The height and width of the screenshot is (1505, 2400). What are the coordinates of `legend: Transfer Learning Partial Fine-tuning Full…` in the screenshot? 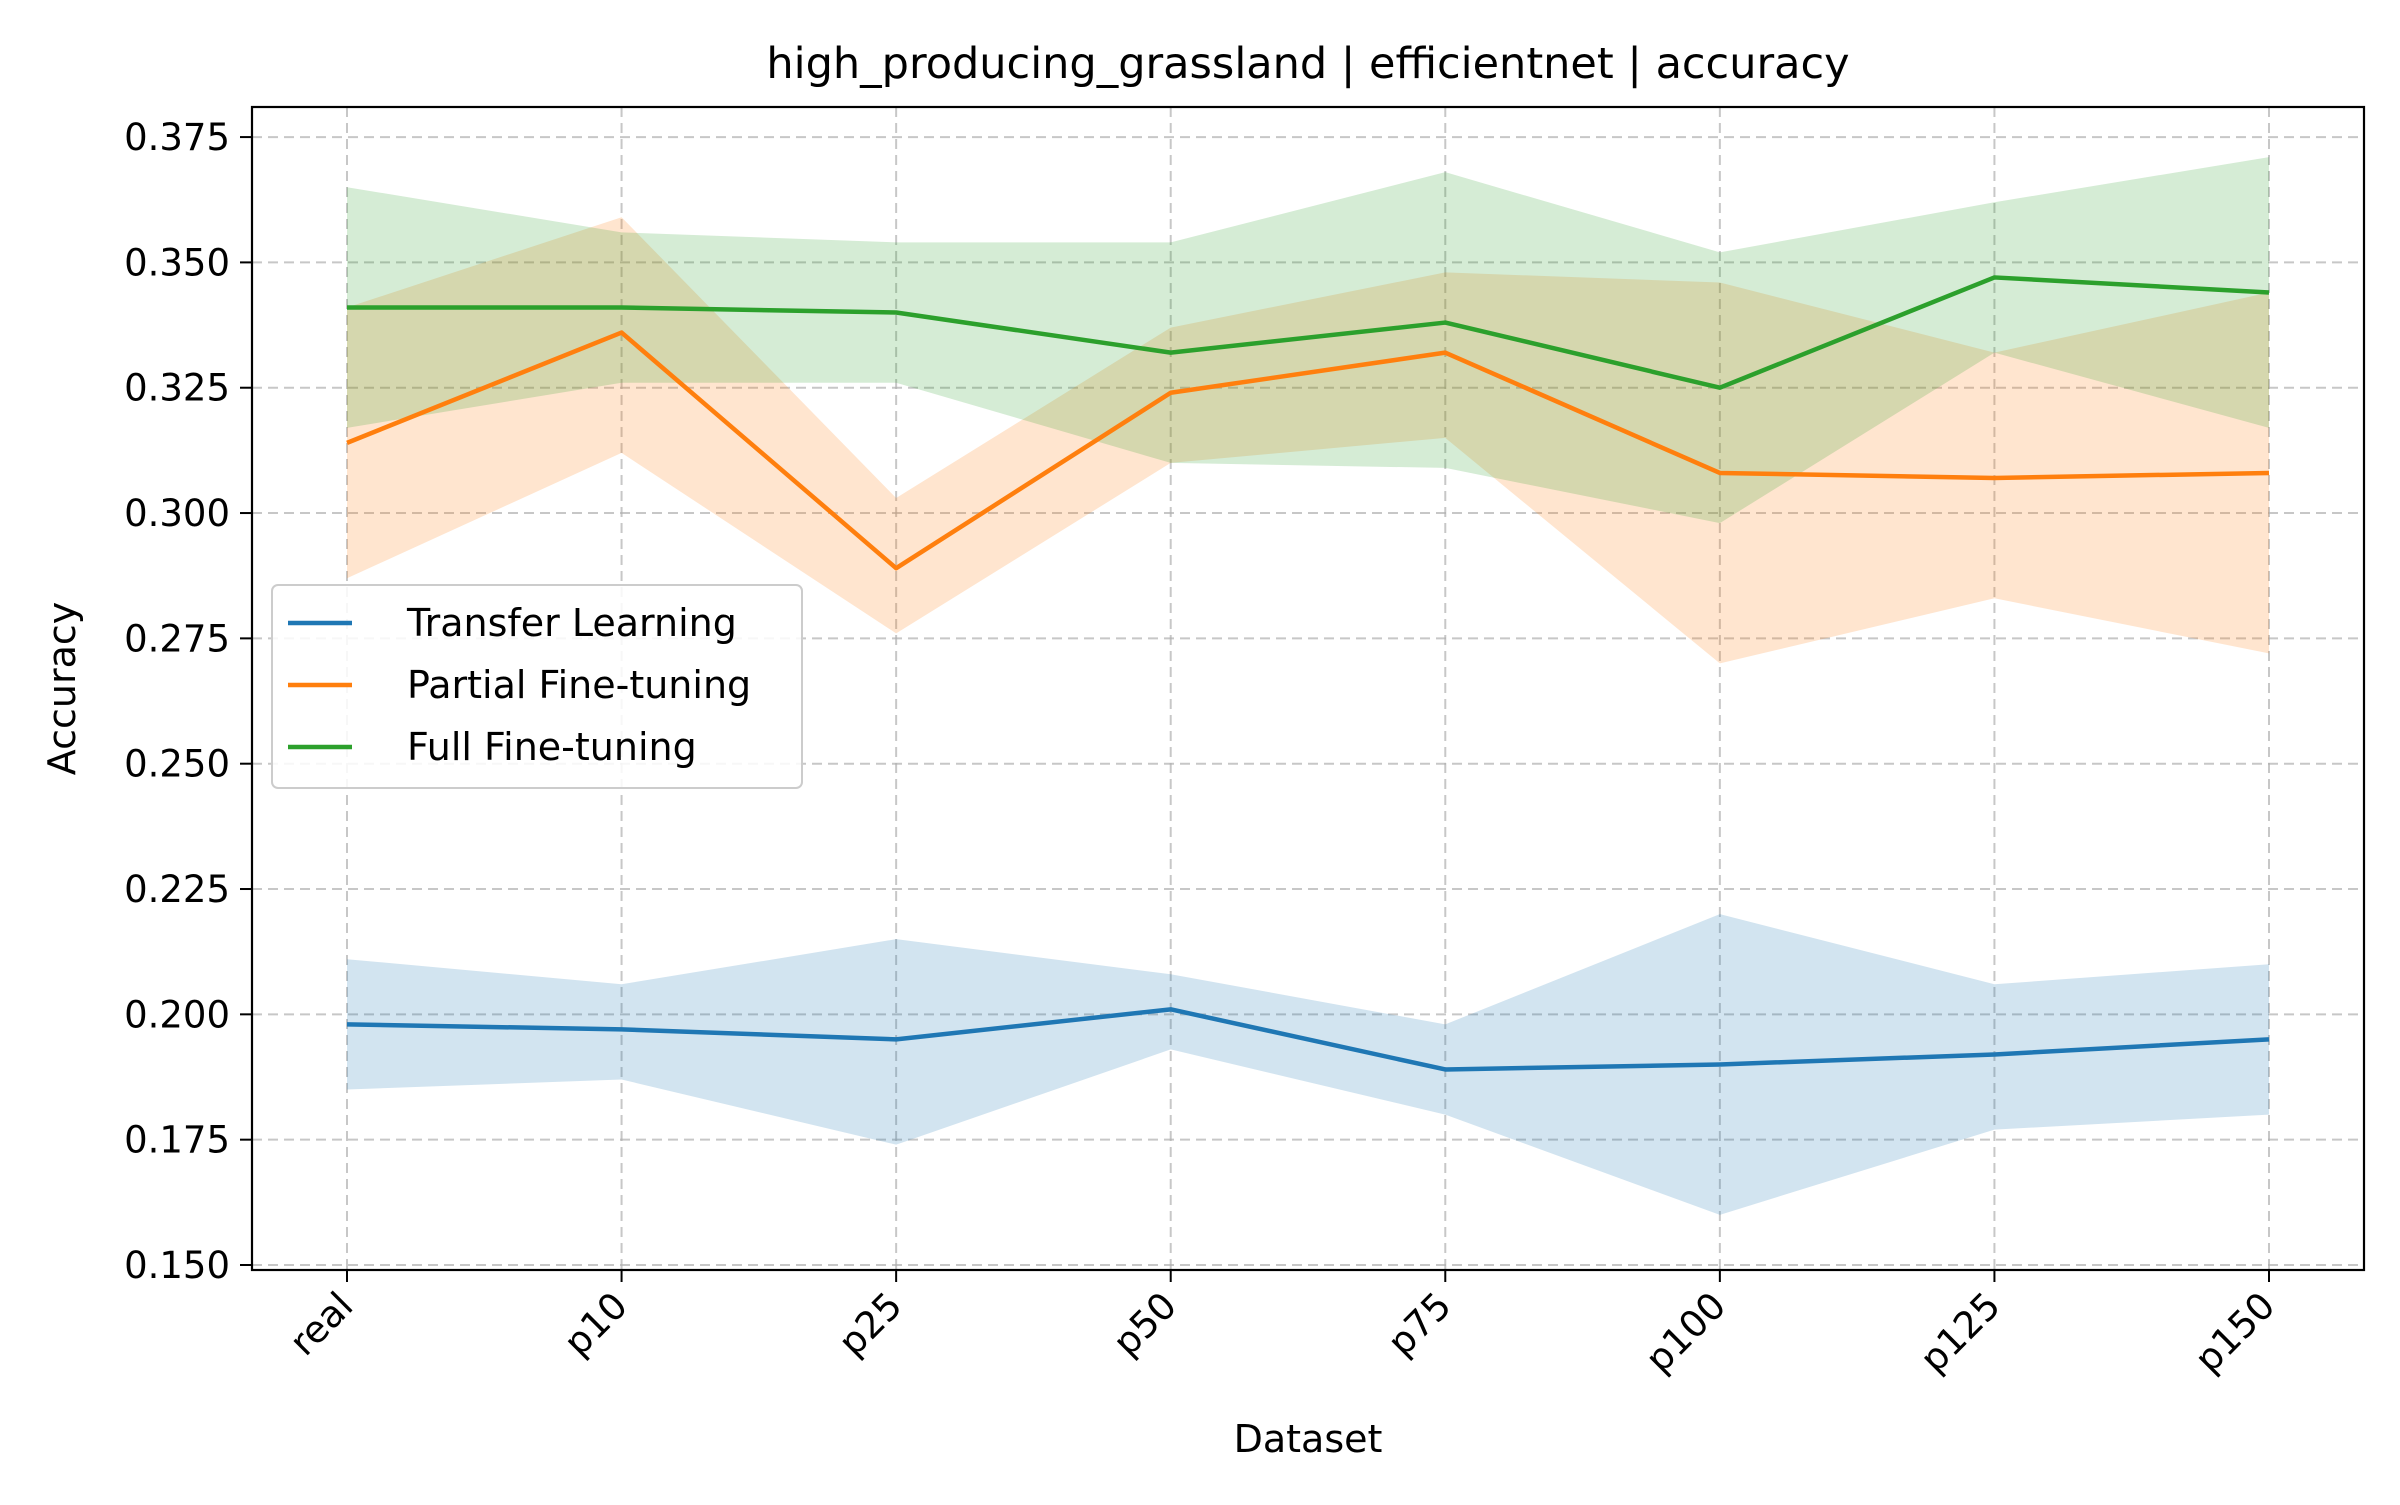 It's located at (537, 686).